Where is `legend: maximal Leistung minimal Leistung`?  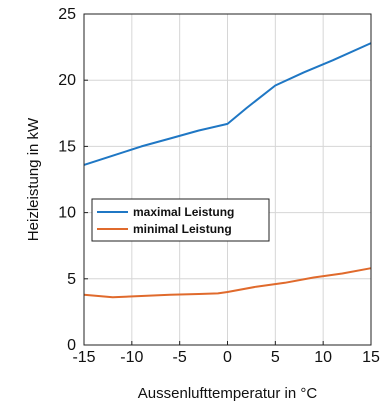
legend: maximal Leistung minimal Leistung is located at coordinates (180, 220).